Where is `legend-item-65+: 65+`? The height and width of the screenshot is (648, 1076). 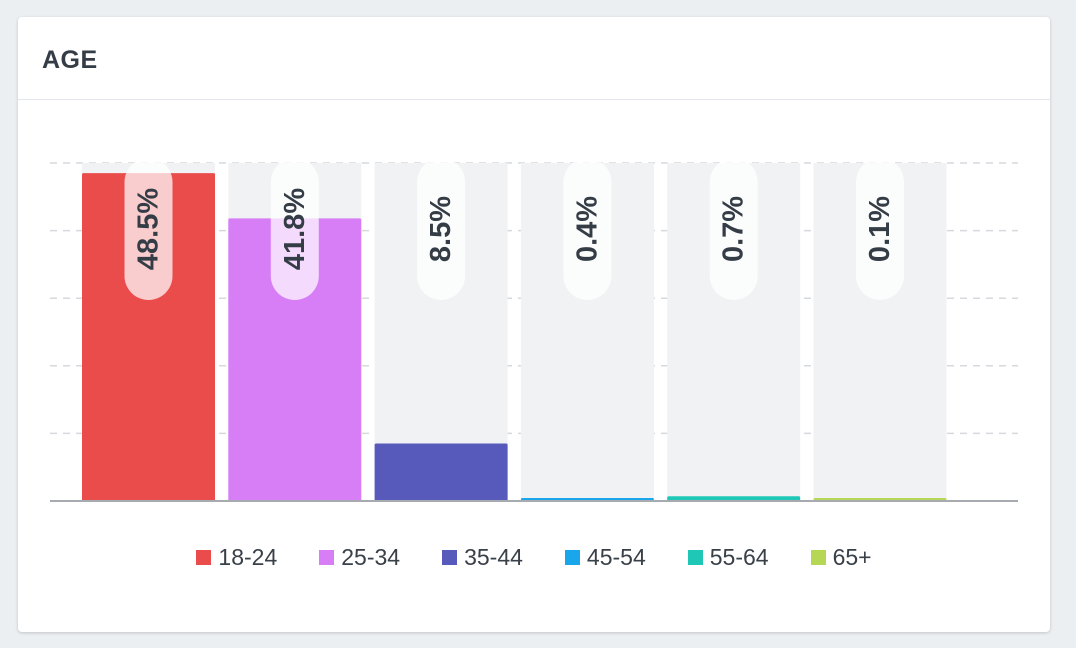 legend-item-65+: 65+ is located at coordinates (841, 557).